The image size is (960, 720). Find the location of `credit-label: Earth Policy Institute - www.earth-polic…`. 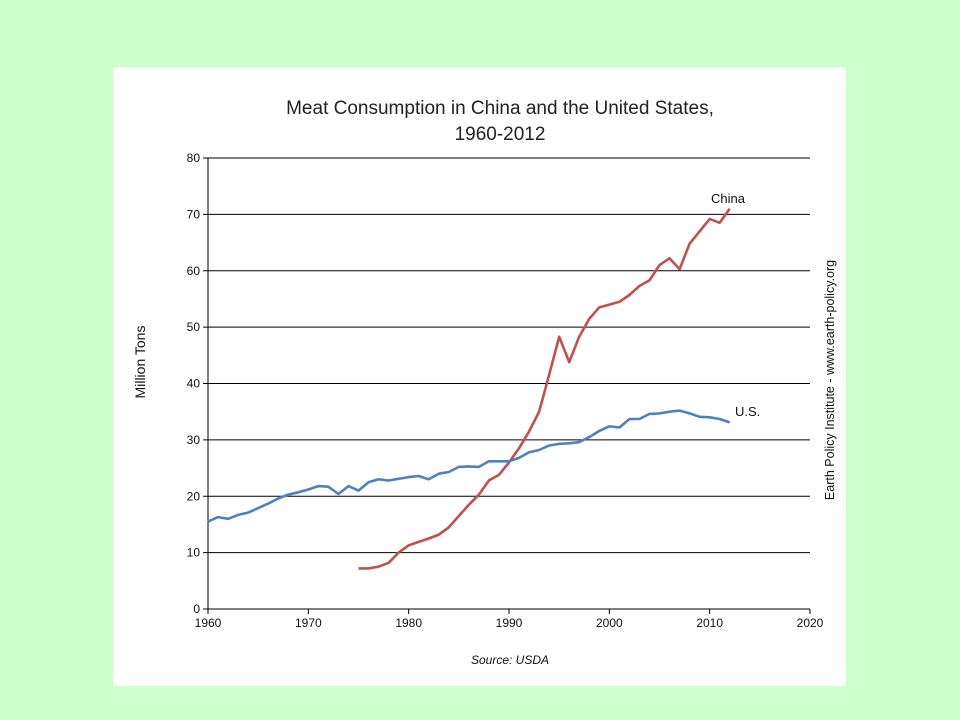

credit-label: Earth Policy Institute - www.earth-polic… is located at coordinates (830, 380).